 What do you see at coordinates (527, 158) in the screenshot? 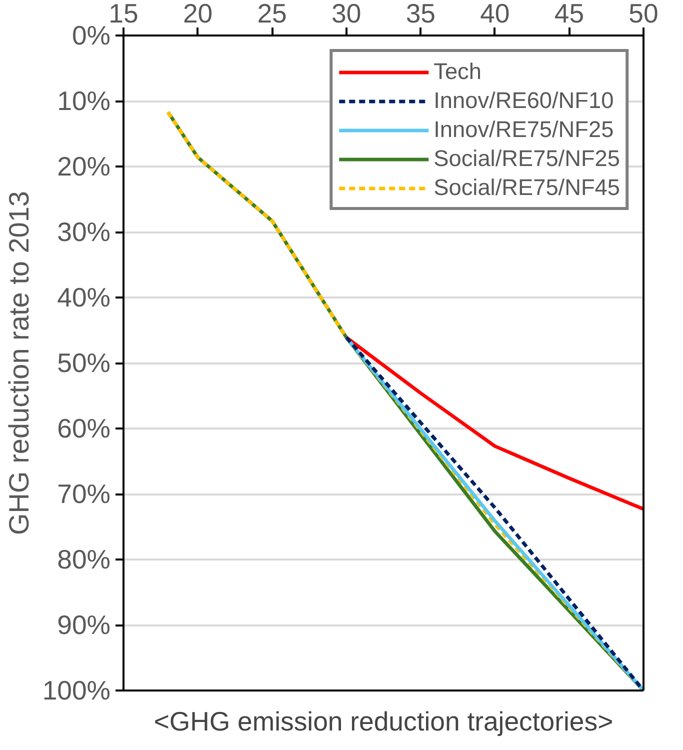
I see `legend-label: Social/RE75/NF25` at bounding box center [527, 158].